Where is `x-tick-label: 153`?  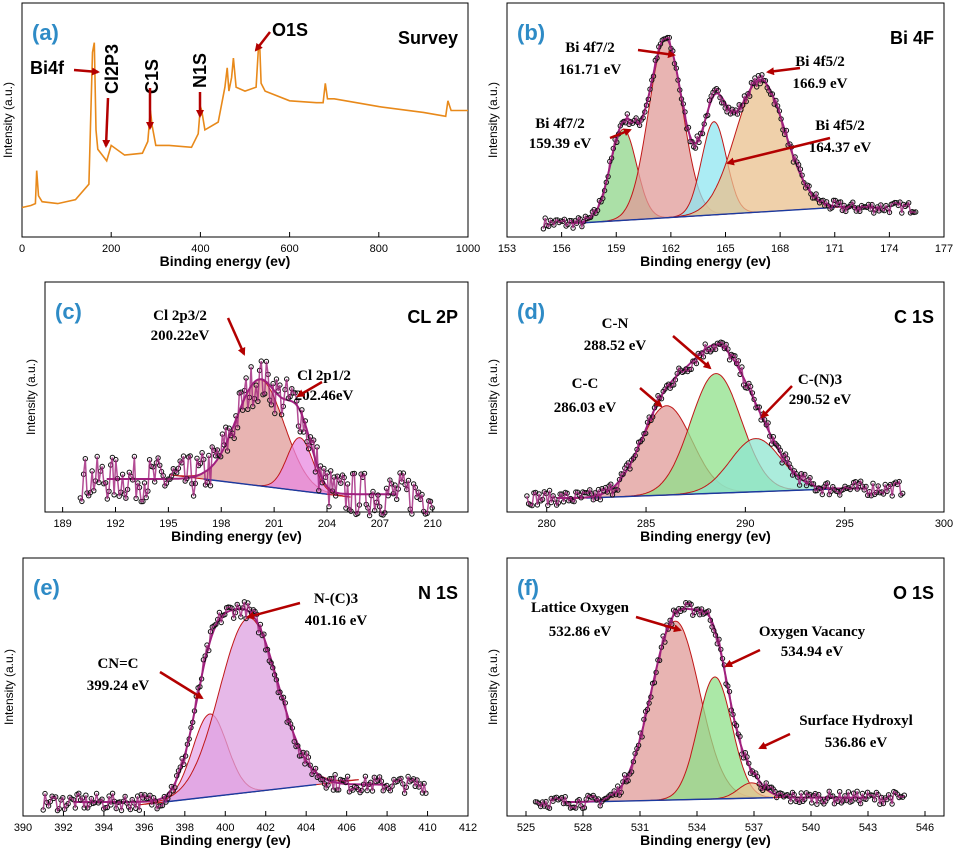 x-tick-label: 153 is located at coordinates (507, 249).